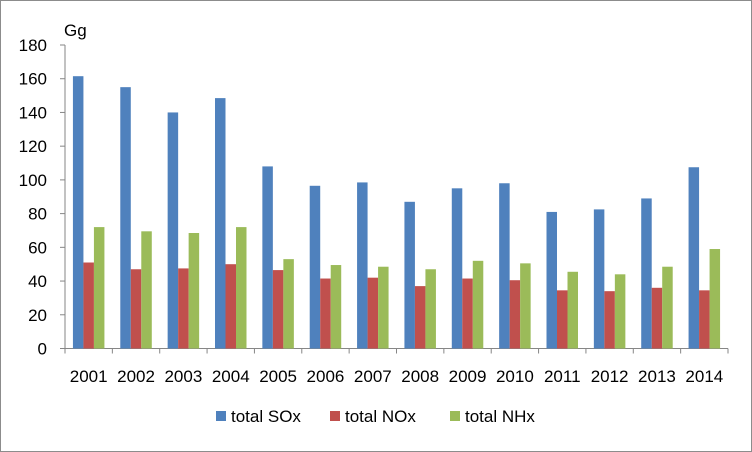 The width and height of the screenshot is (752, 452). I want to click on y-tick-label: 0, so click(42, 349).